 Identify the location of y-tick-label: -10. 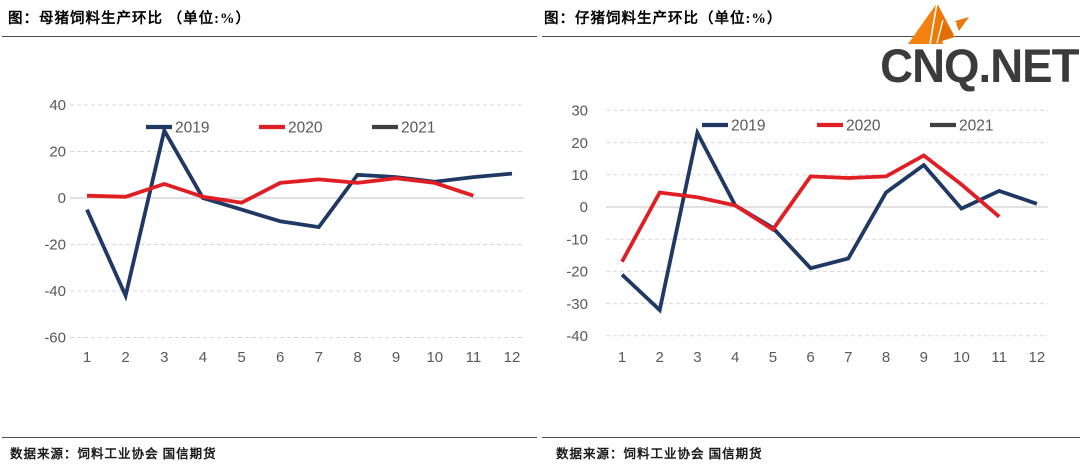
(577, 239).